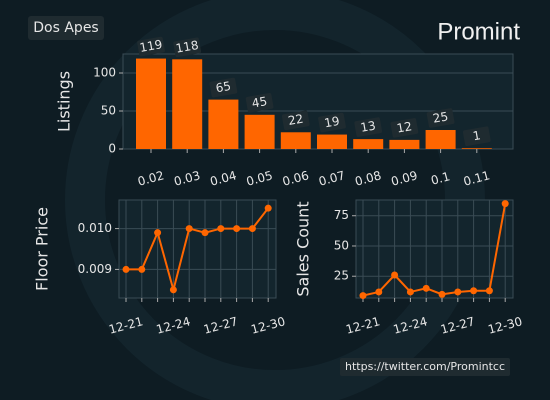 Image resolution: width=550 pixels, height=400 pixels. I want to click on footer-link: https://twitter.com/Promintcc, so click(425, 366).